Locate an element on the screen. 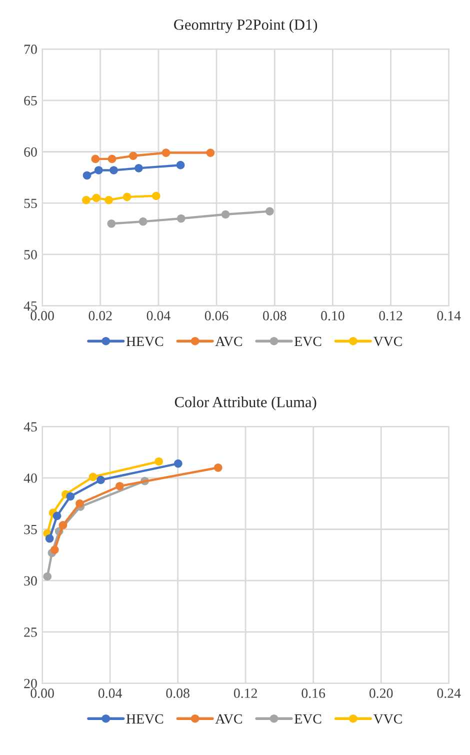 The image size is (470, 755). y-tick-label: 65 is located at coordinates (30, 101).